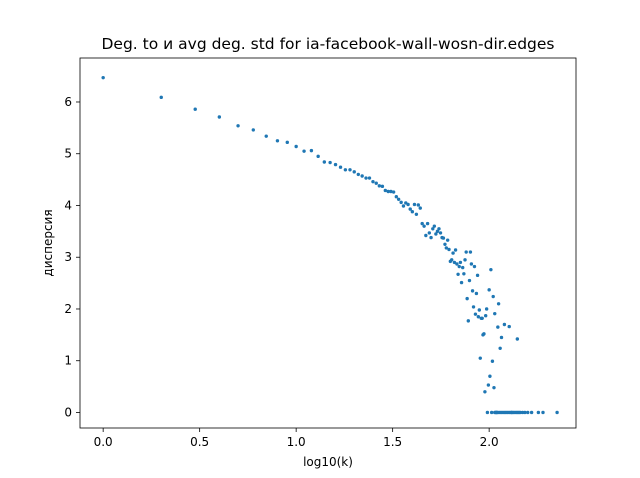 The image size is (640, 478). I want to click on y-tick-label: 0, so click(68, 412).